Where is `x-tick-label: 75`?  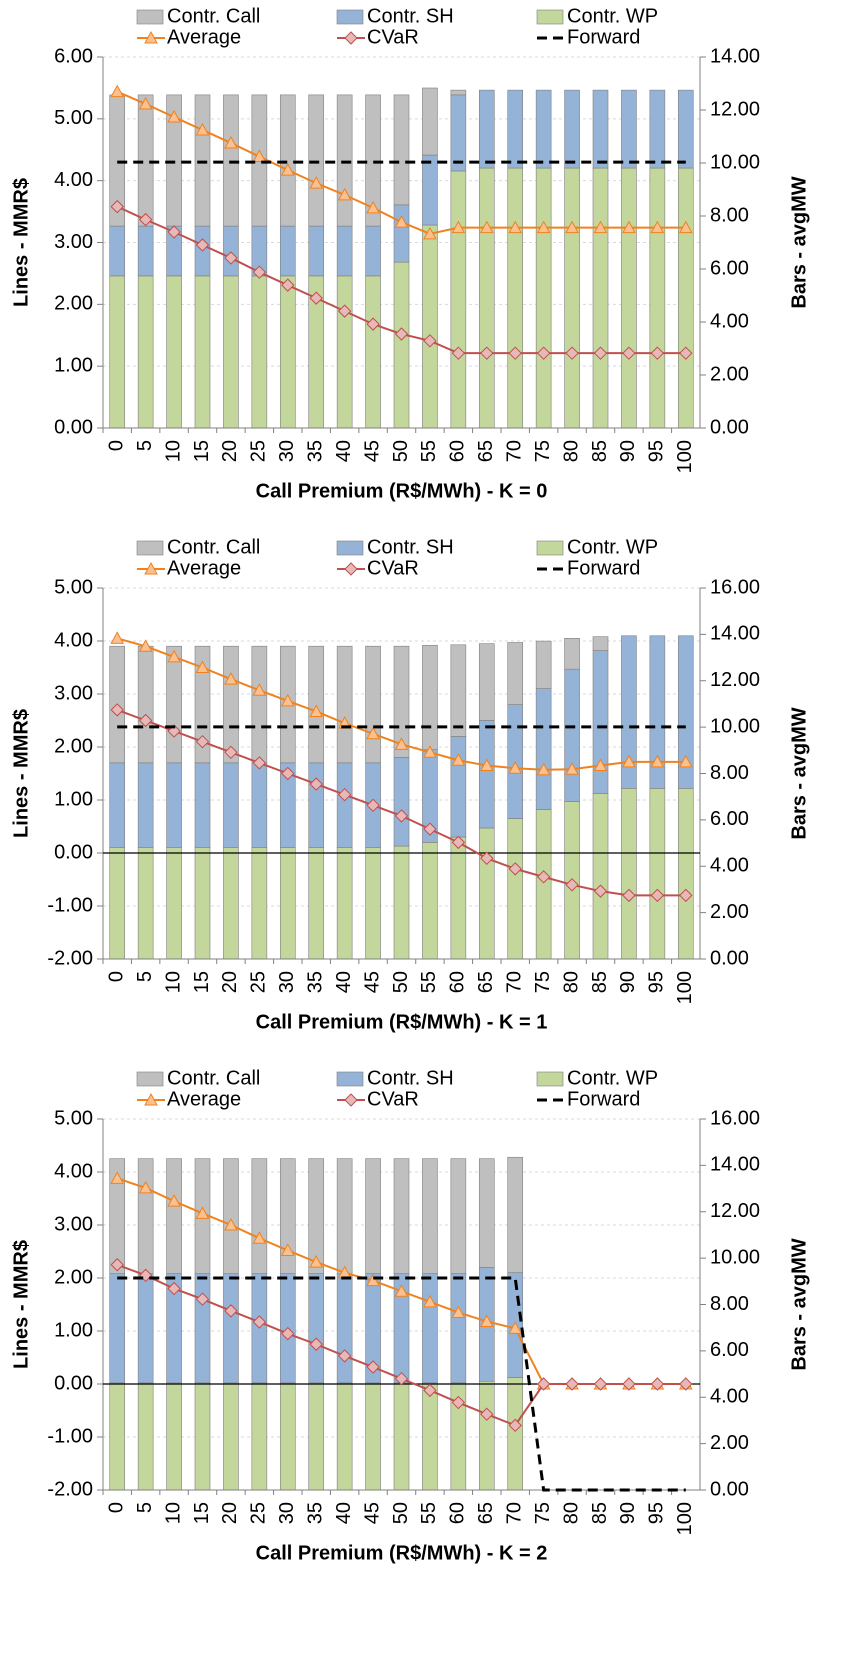
x-tick-label: 75 is located at coordinates (543, 451).